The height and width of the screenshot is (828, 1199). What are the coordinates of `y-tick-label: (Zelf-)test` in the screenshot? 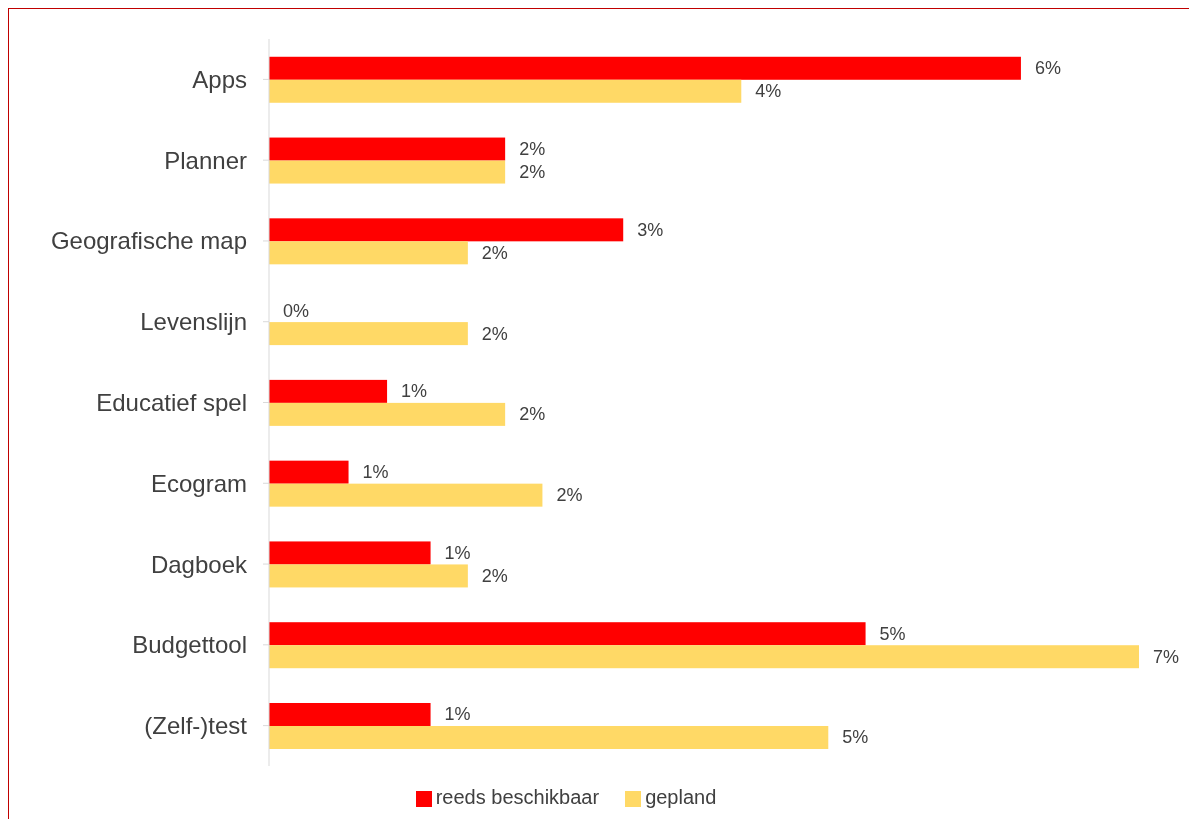 It's located at (196, 726).